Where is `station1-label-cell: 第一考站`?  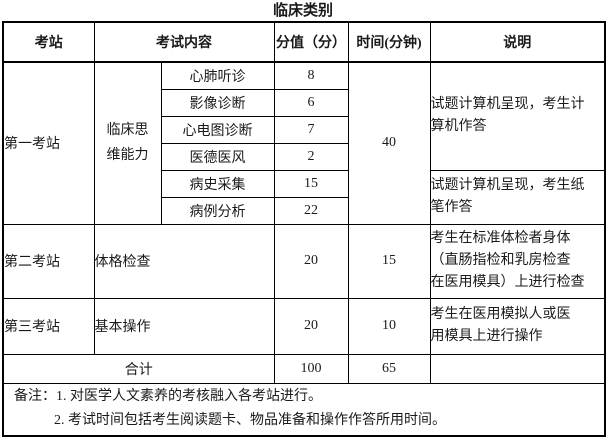
station1-label-cell: 第一考站 is located at coordinates (48, 143).